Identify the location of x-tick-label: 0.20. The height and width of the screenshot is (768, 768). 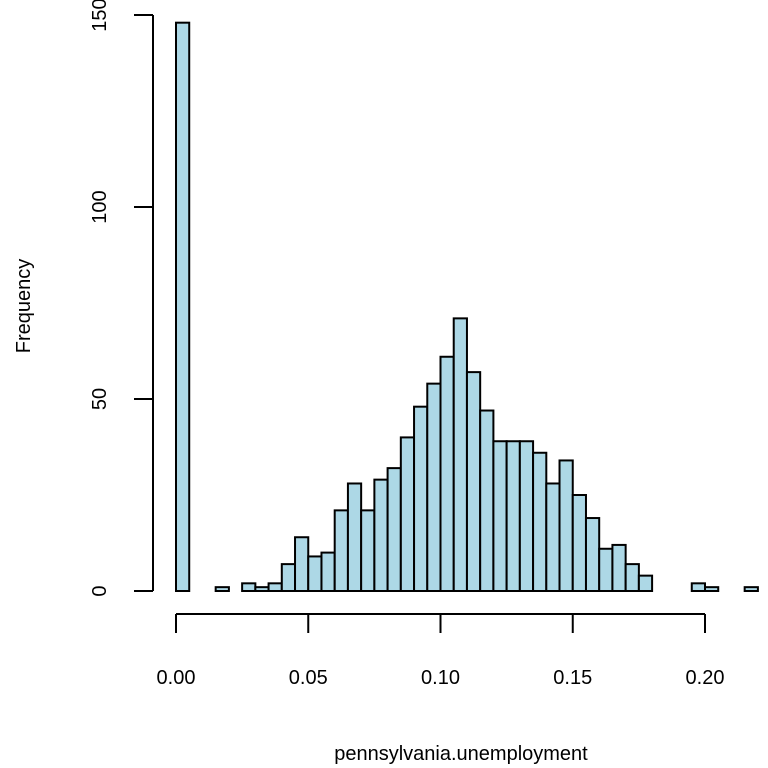
(705, 678).